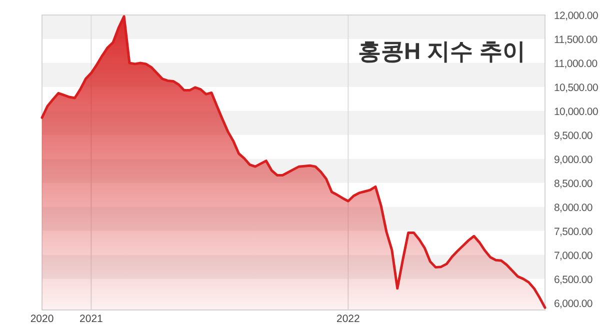 This screenshot has height=325, width=600. I want to click on y-tick-label: 11,500.00, so click(576, 40).